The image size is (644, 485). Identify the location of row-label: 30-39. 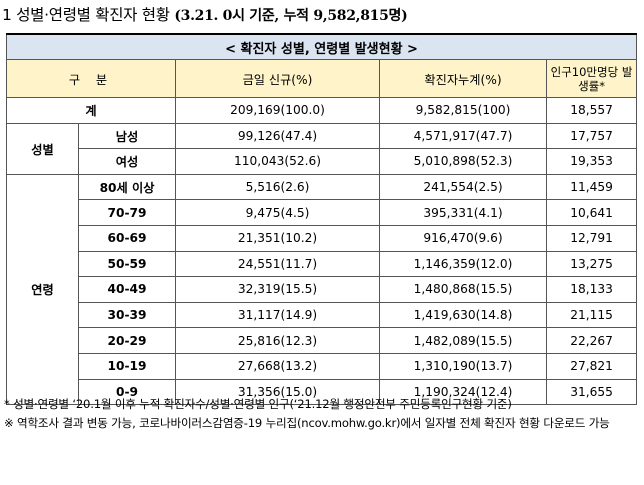
(127, 315).